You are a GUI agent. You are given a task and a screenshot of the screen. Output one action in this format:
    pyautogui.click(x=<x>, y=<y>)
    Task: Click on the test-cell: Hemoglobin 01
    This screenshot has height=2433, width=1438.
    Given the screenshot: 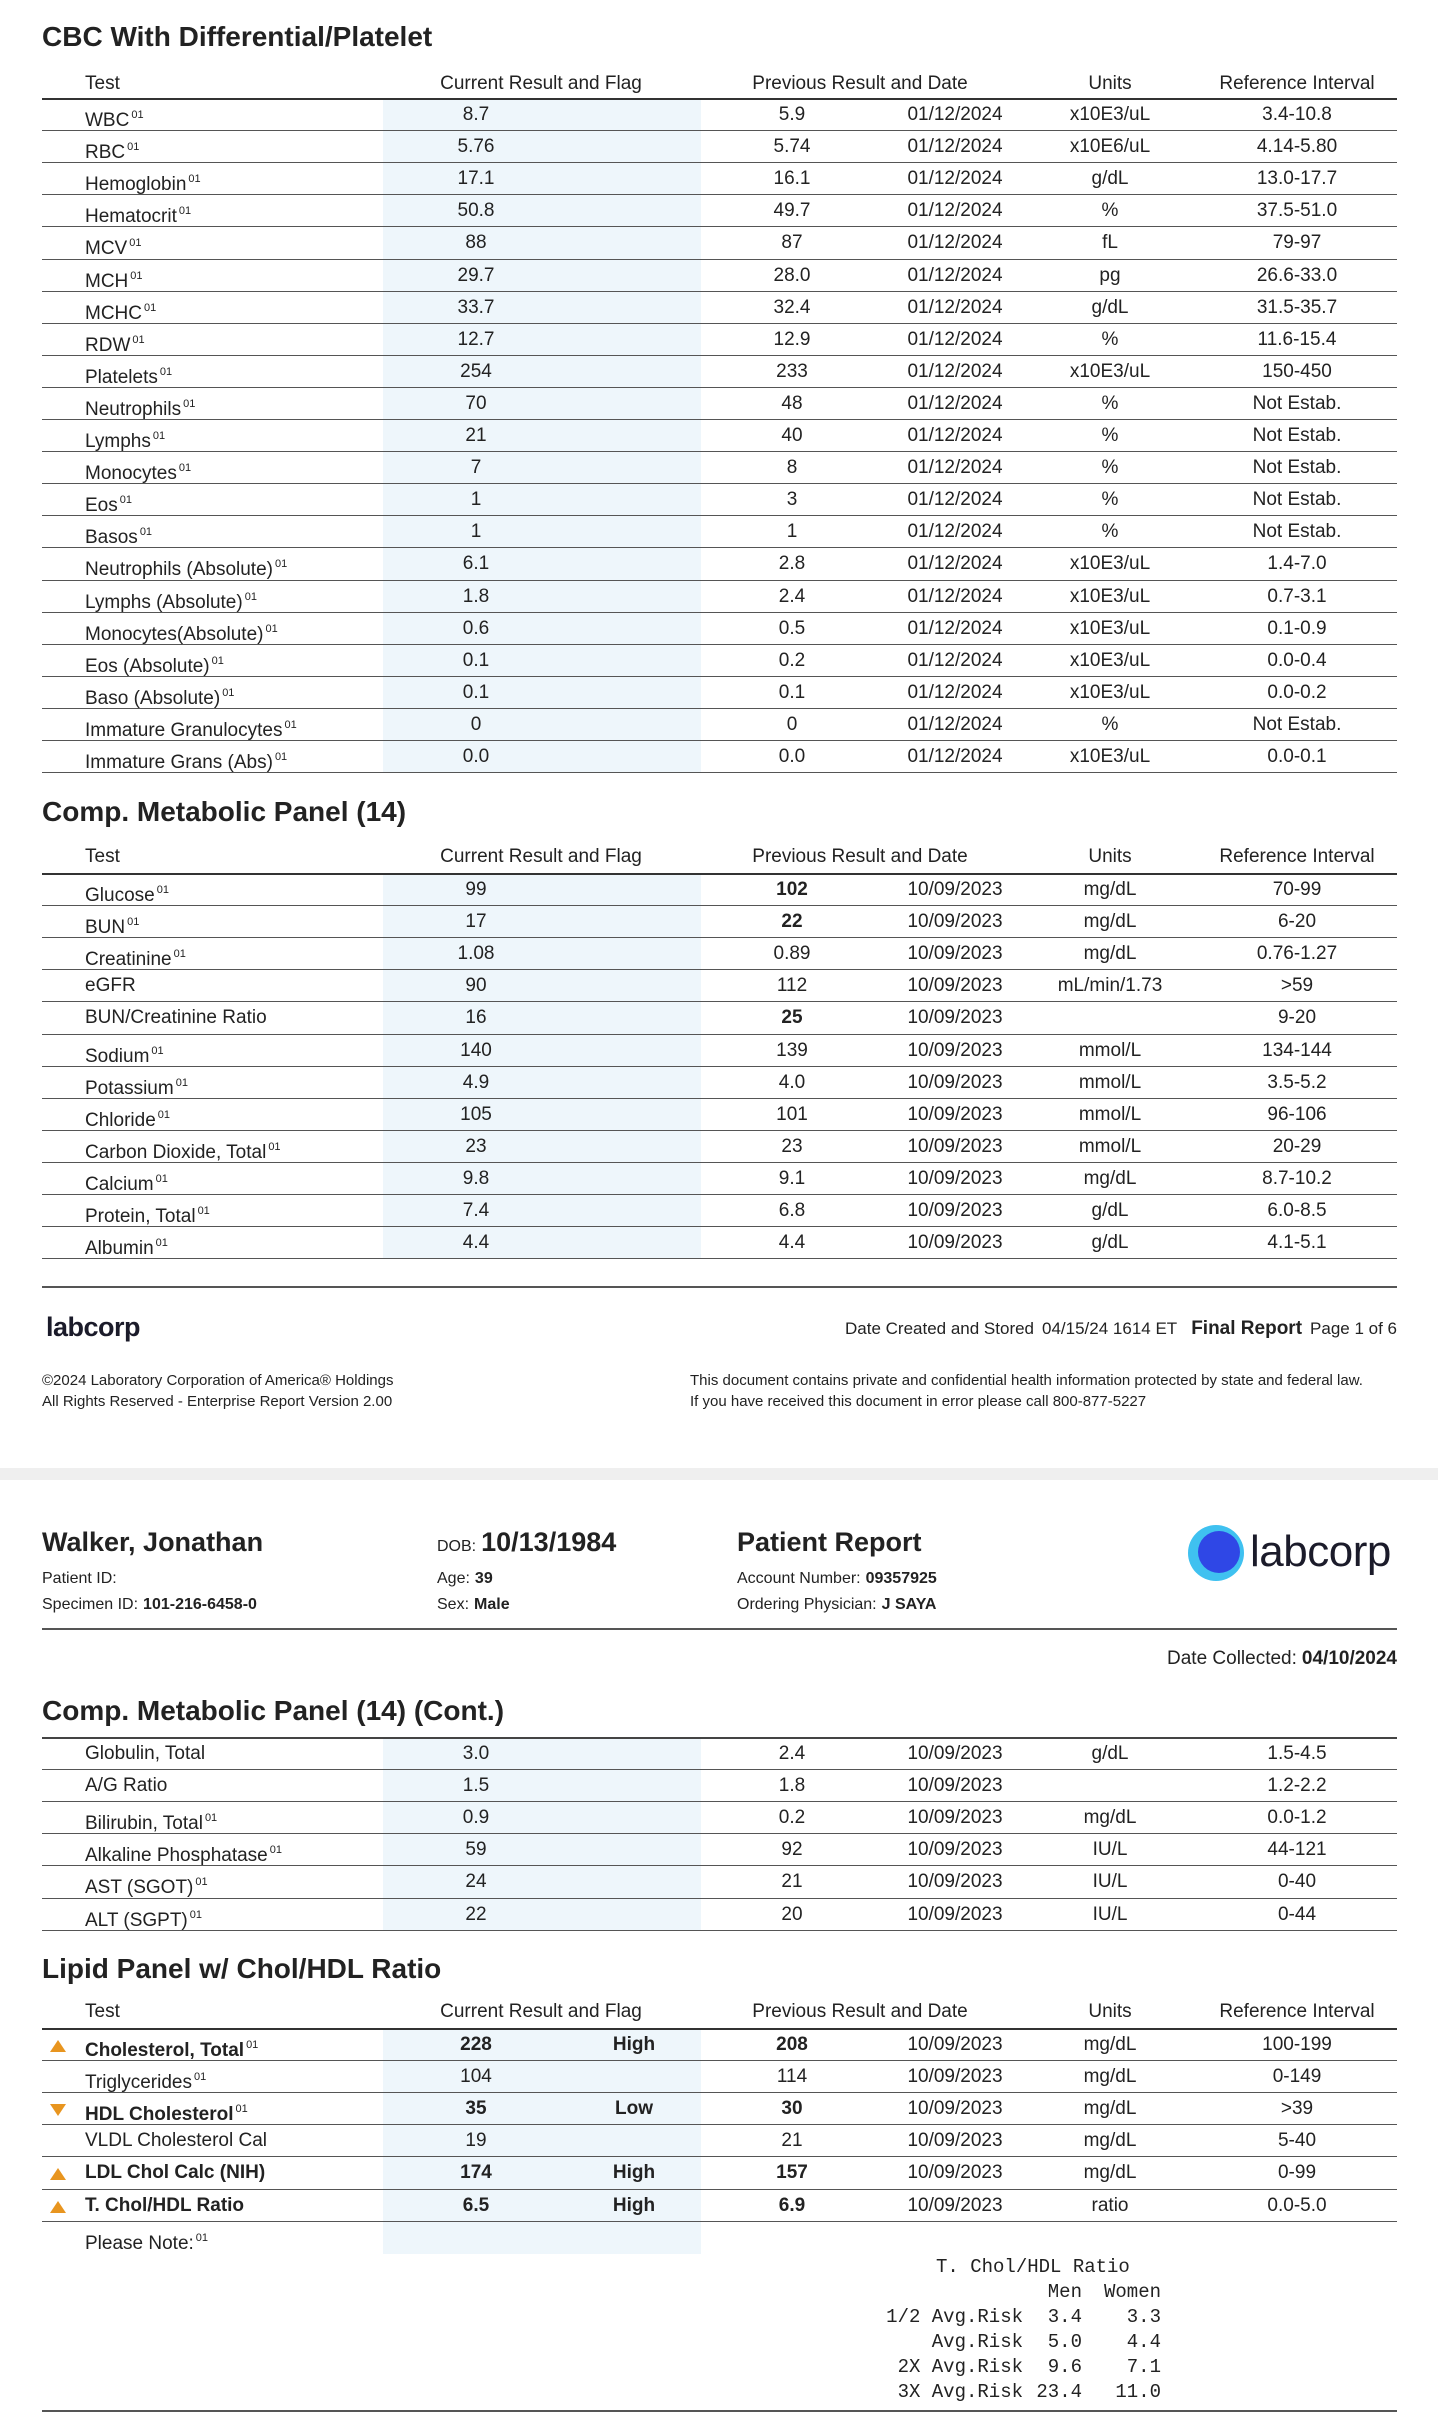 What is the action you would take?
    pyautogui.click(x=143, y=179)
    